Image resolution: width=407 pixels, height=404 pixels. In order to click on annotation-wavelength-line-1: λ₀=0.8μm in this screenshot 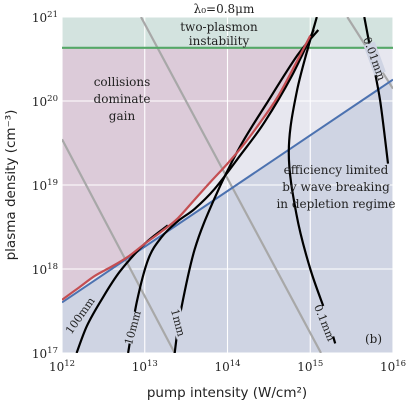, I will do `click(224, 9)`.